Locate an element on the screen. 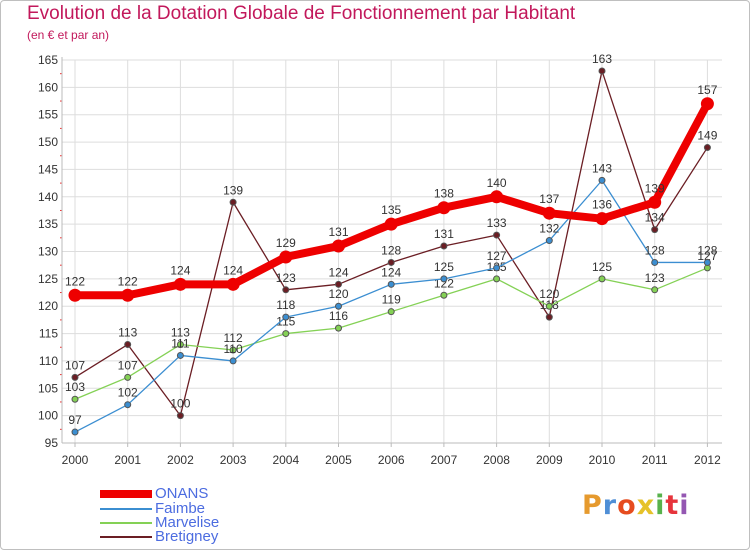 The height and width of the screenshot is (550, 750). data-label-bretigney: 131 is located at coordinates (444, 234).